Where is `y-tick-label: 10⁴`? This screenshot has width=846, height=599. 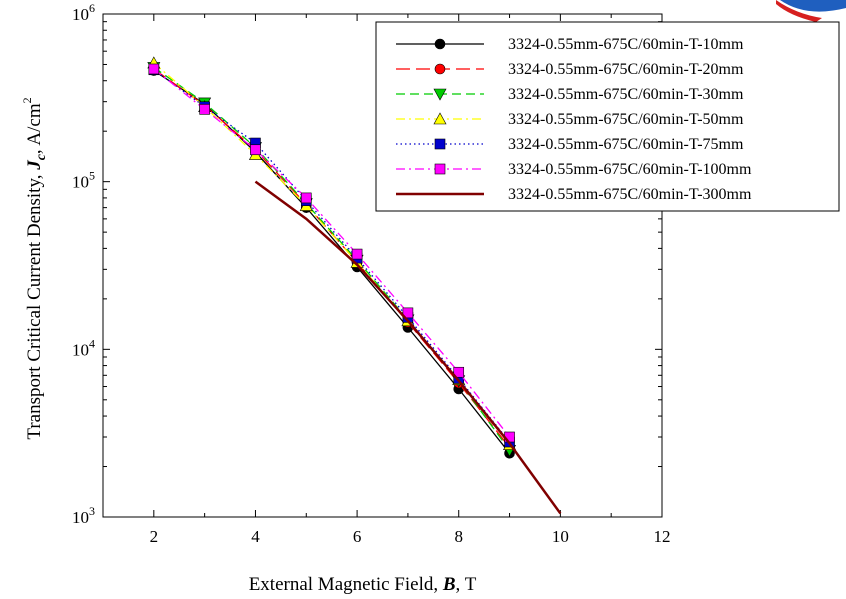
y-tick-label: 10⁴ is located at coordinates (83, 347).